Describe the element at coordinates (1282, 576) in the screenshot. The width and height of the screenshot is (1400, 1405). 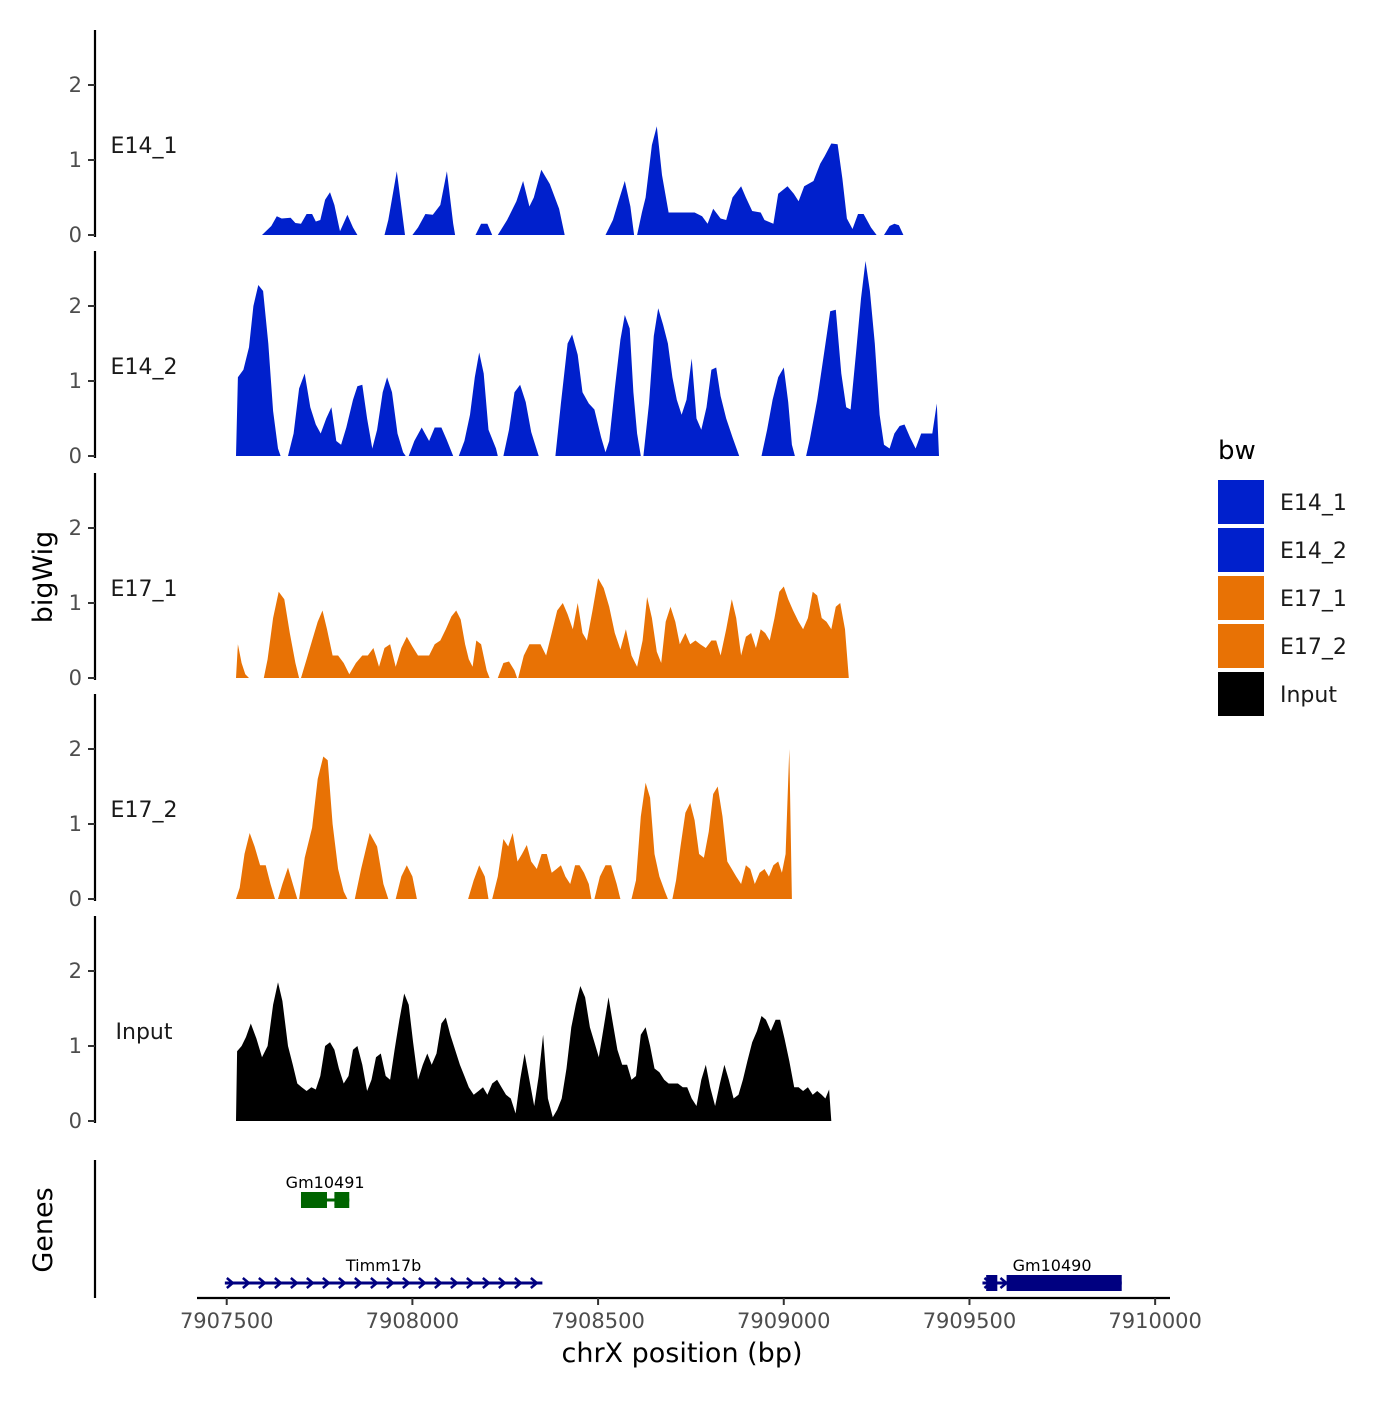
I see `legend: bw E14_1 E14_2 E17_1 E17_2 Input` at that location.